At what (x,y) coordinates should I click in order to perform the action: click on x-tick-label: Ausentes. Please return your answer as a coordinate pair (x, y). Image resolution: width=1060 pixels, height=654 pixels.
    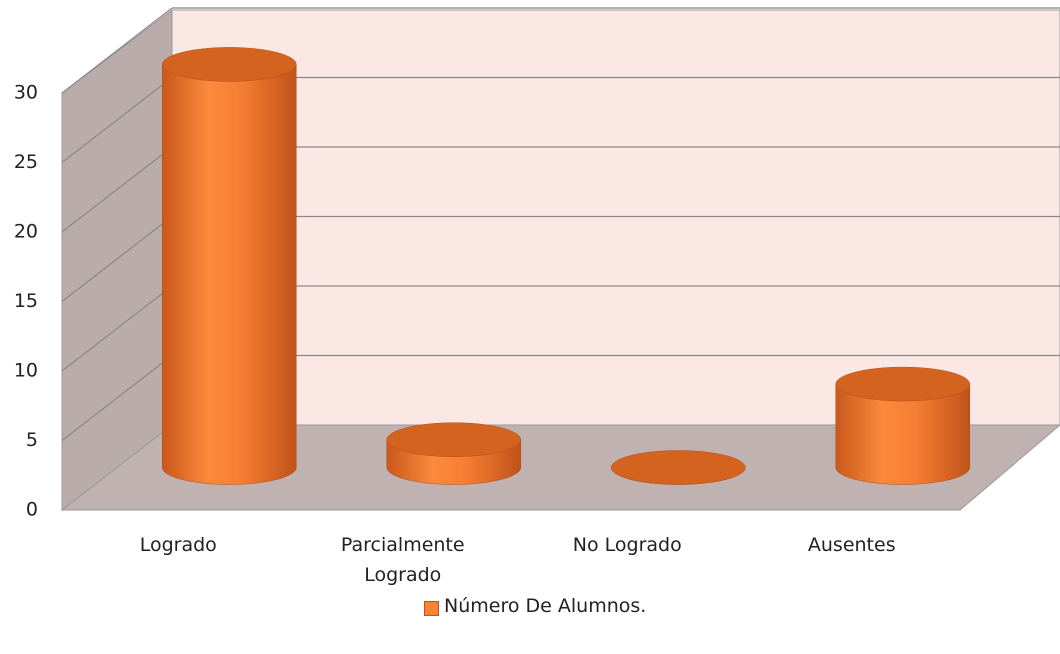
    Looking at the image, I should click on (851, 545).